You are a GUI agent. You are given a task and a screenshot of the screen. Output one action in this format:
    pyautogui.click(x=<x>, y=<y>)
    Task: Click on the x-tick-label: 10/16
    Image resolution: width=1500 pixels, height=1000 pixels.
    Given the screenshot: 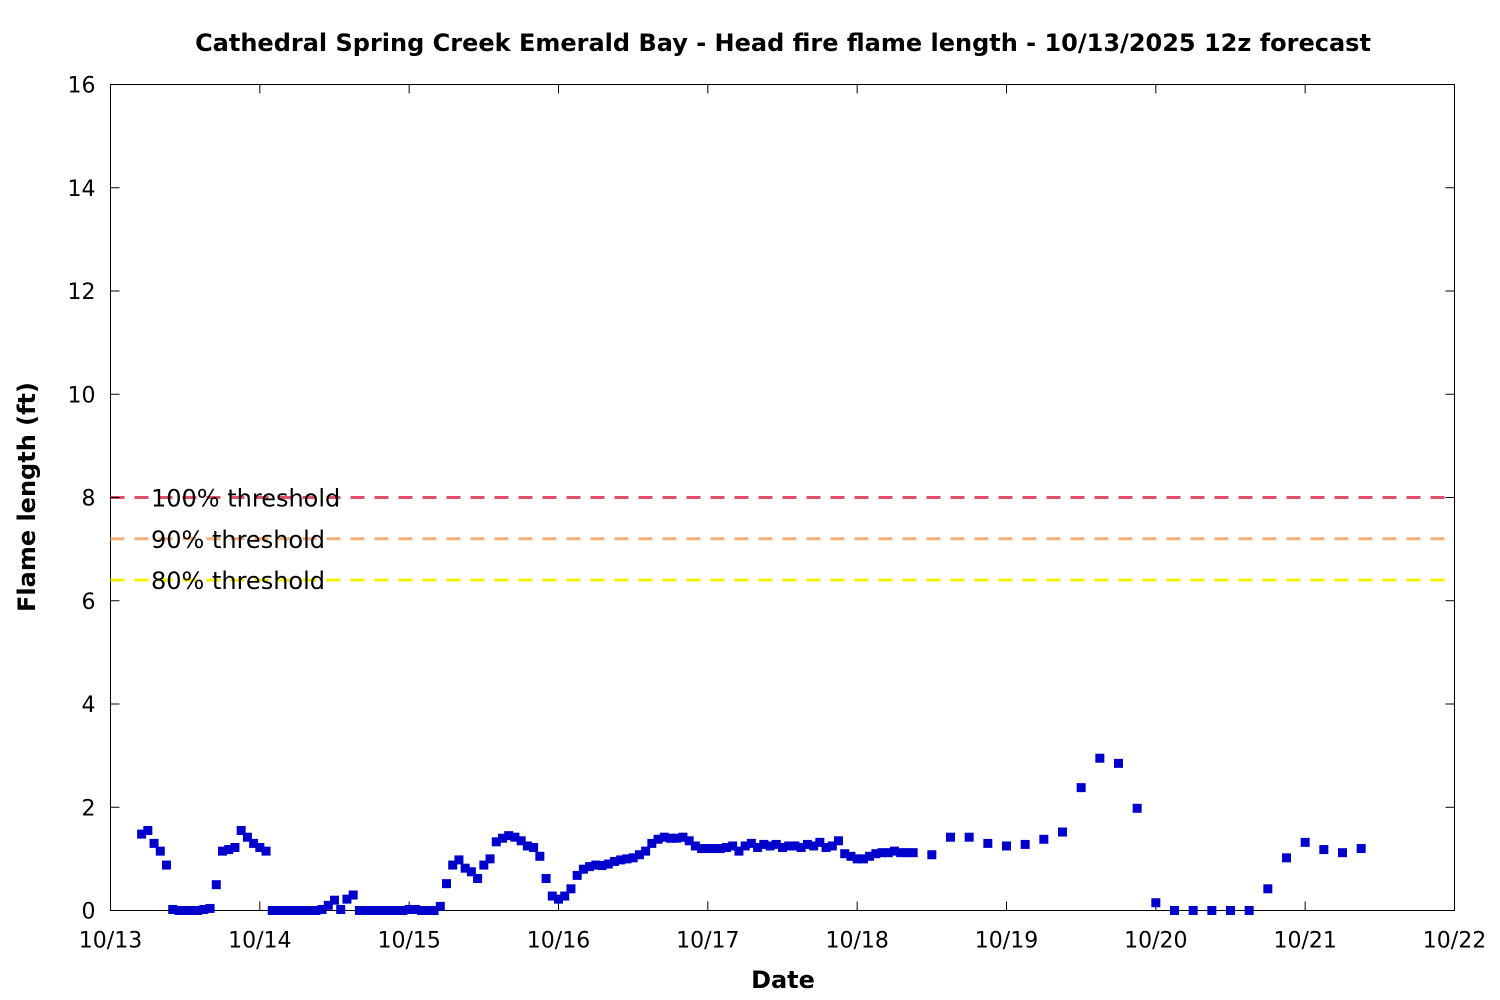 What is the action you would take?
    pyautogui.click(x=558, y=941)
    